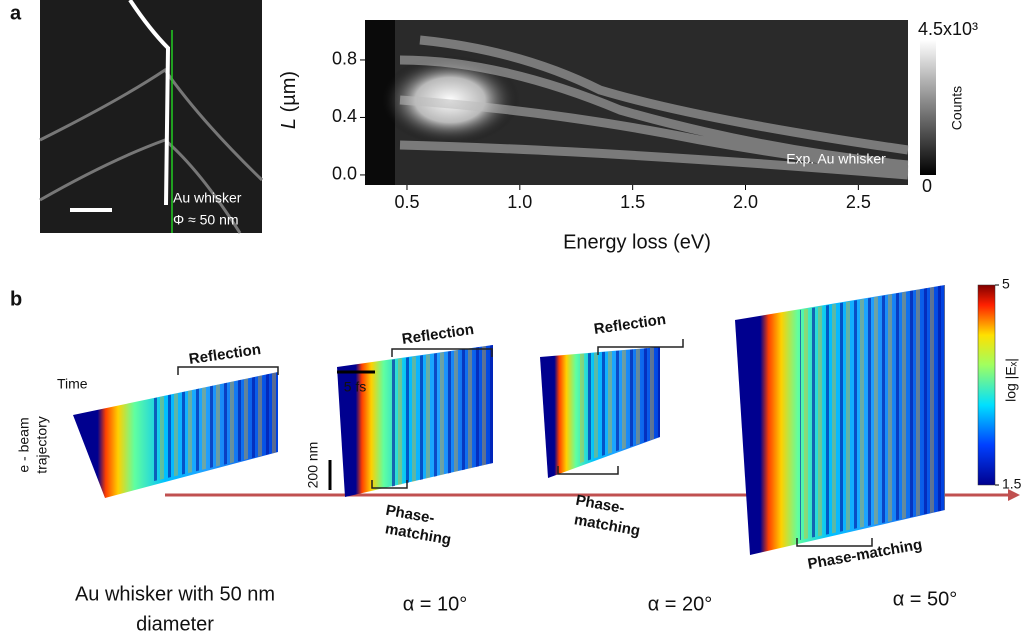 The height and width of the screenshot is (640, 1022). What do you see at coordinates (149, 103) in the screenshot?
I see `whisker` at bounding box center [149, 103].